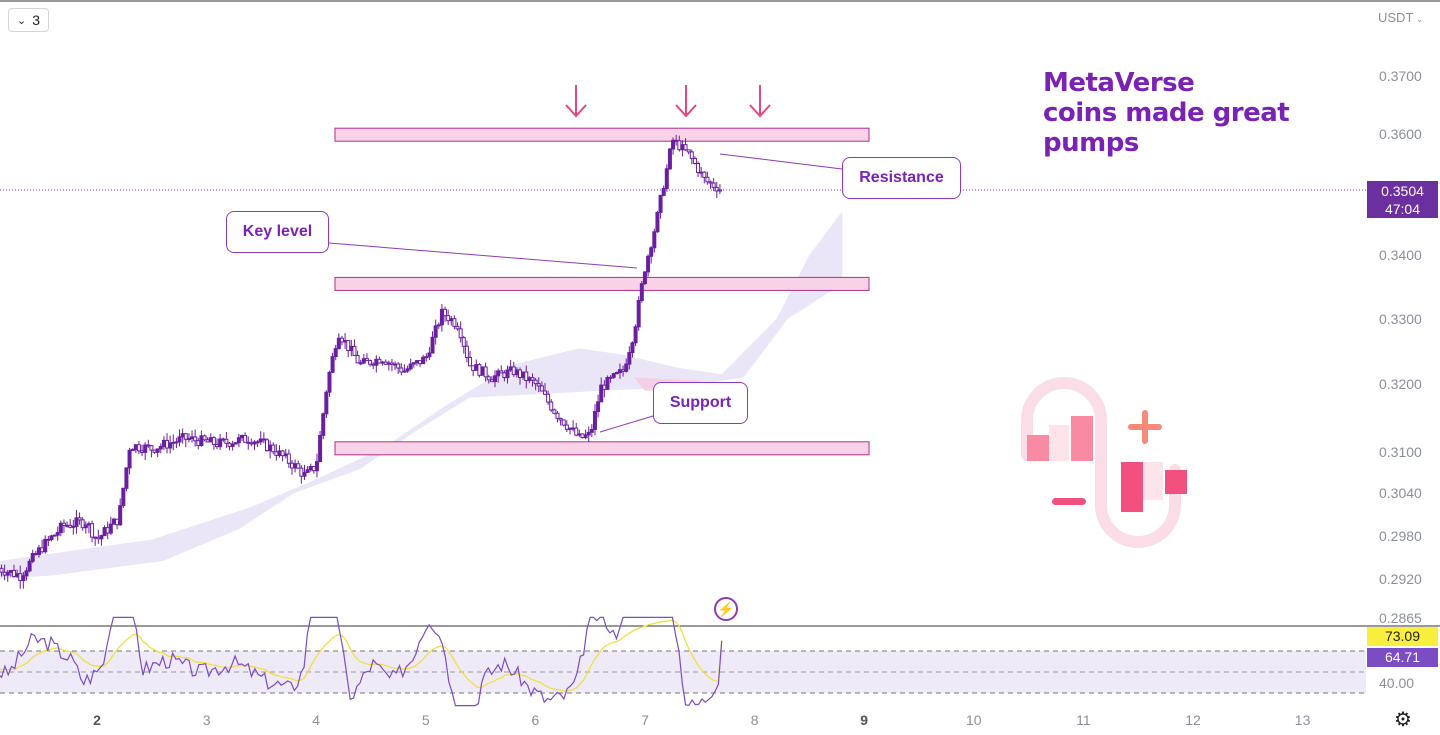  I want to click on flash-icon: ⚡, so click(726, 609).